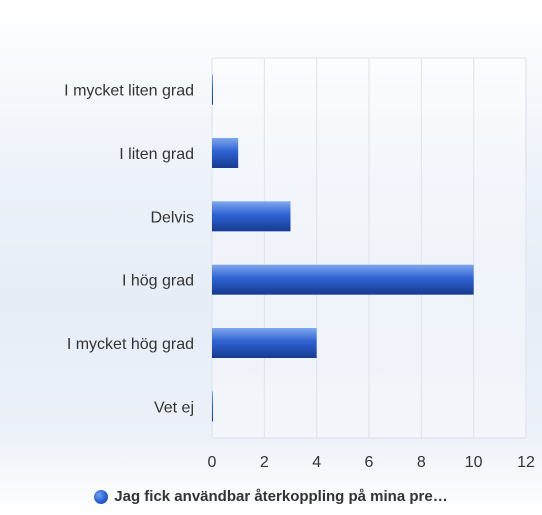  I want to click on category-label: I mycket hög grad, so click(130, 344).